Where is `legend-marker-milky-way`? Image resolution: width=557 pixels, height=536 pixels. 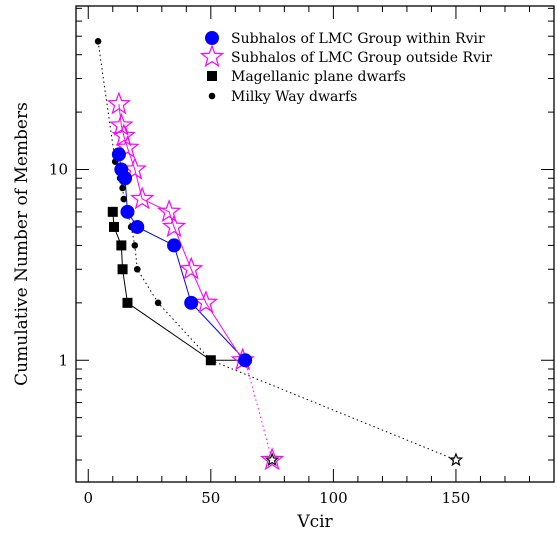
legend-marker-milky-way is located at coordinates (212, 96).